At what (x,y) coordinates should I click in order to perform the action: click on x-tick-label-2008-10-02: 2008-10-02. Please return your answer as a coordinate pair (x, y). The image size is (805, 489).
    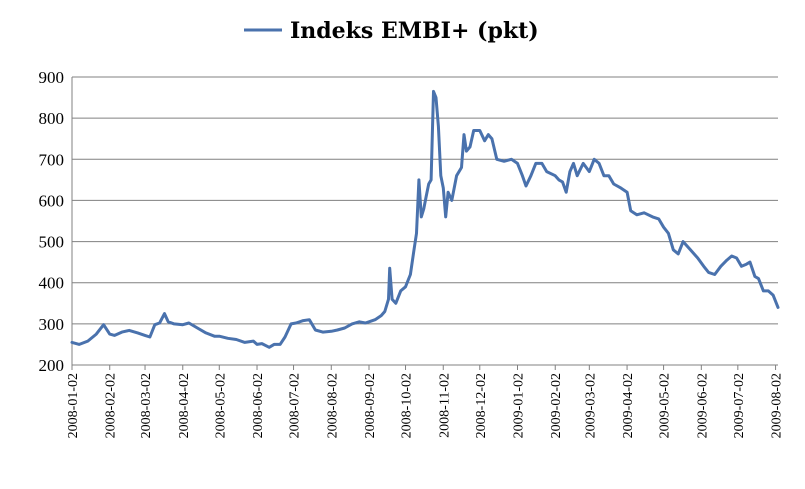
    Looking at the image, I should click on (407, 405).